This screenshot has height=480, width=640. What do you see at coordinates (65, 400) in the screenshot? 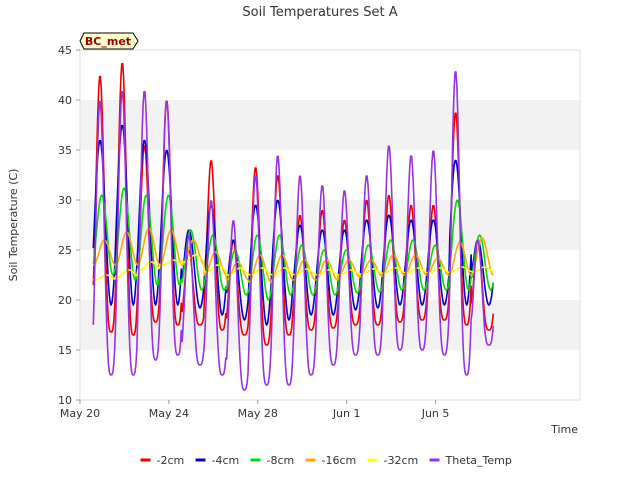
I see `y-tick-label: 10` at bounding box center [65, 400].